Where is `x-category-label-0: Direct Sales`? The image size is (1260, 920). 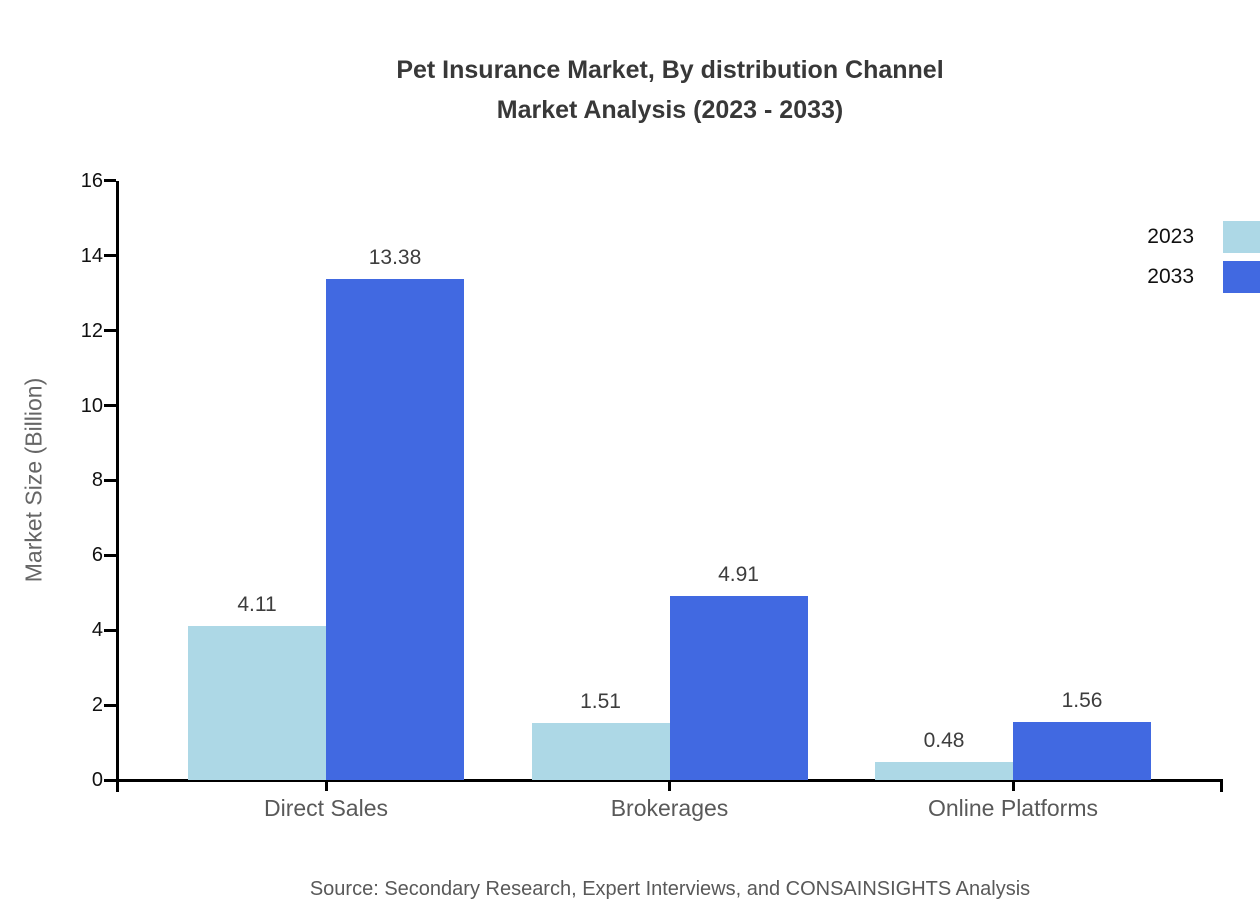 x-category-label-0: Direct Sales is located at coordinates (326, 808).